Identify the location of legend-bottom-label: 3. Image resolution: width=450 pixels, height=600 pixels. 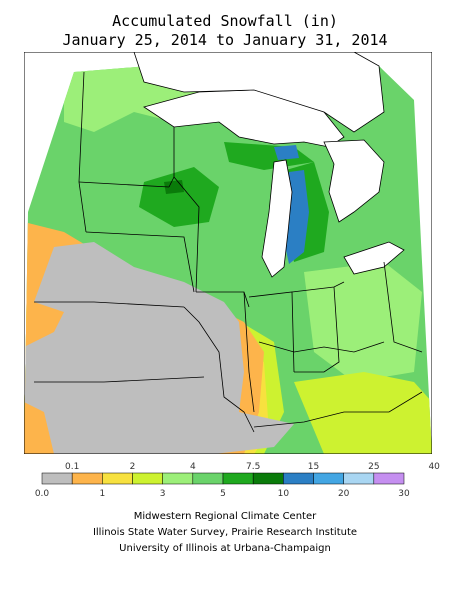
(163, 494).